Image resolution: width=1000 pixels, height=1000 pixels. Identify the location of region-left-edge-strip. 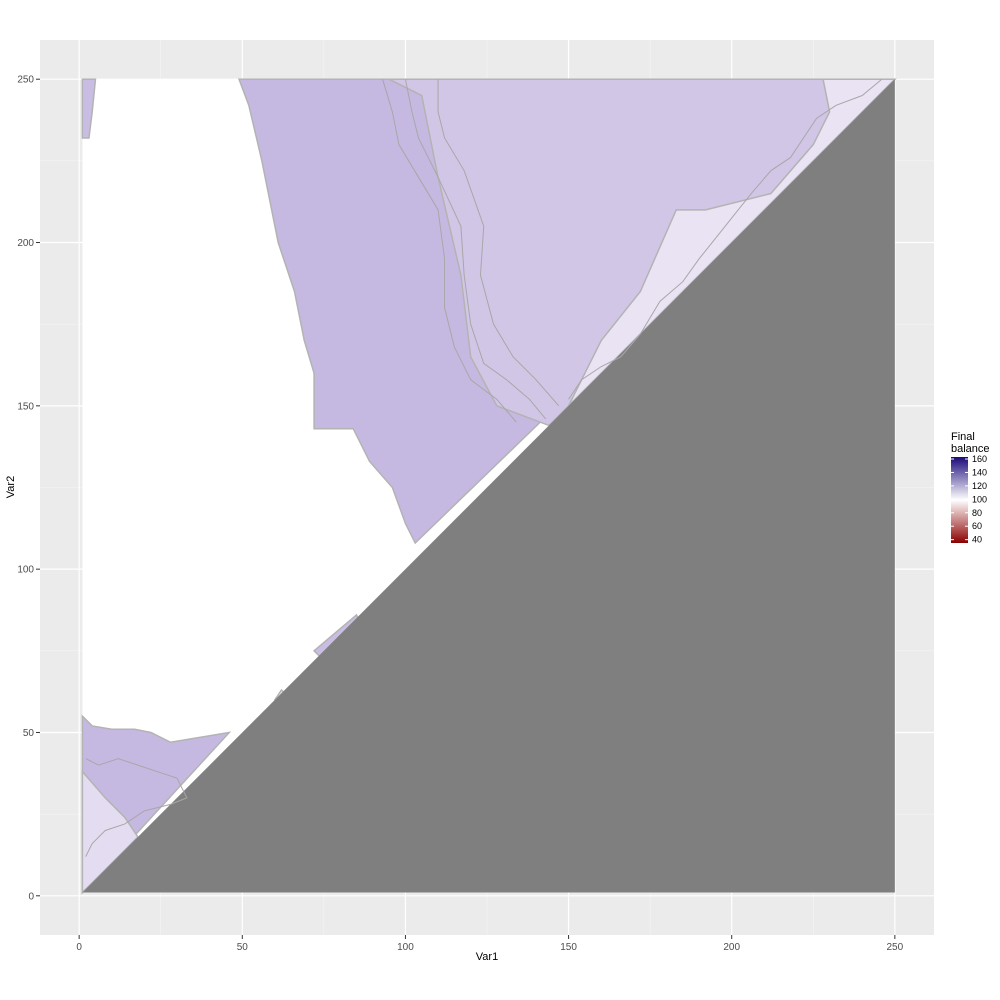
(89, 108).